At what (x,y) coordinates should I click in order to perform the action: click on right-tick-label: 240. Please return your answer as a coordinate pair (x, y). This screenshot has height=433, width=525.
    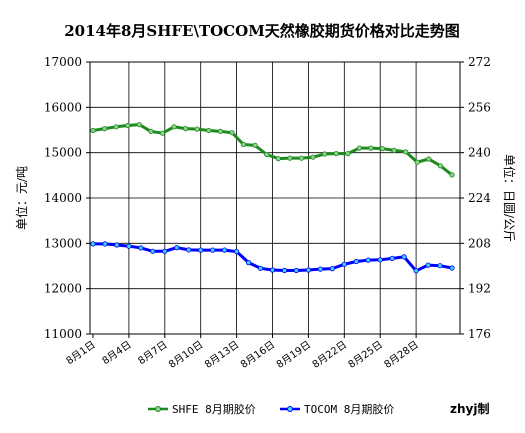
    Looking at the image, I should click on (479, 153).